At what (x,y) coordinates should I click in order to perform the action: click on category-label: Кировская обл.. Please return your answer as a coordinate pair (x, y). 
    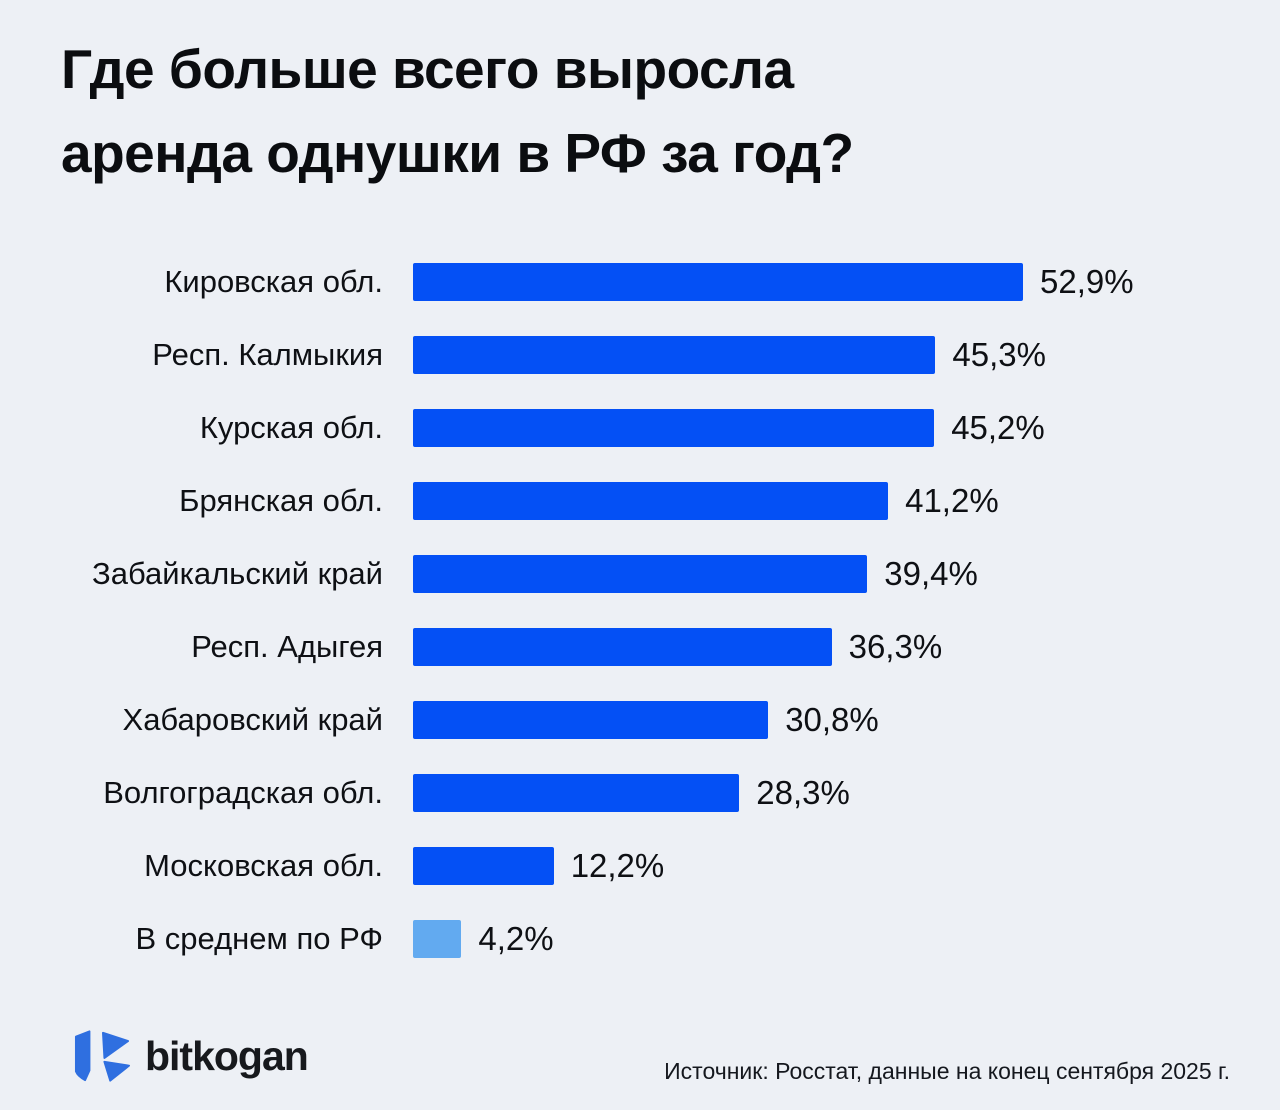
    Looking at the image, I should click on (273, 281).